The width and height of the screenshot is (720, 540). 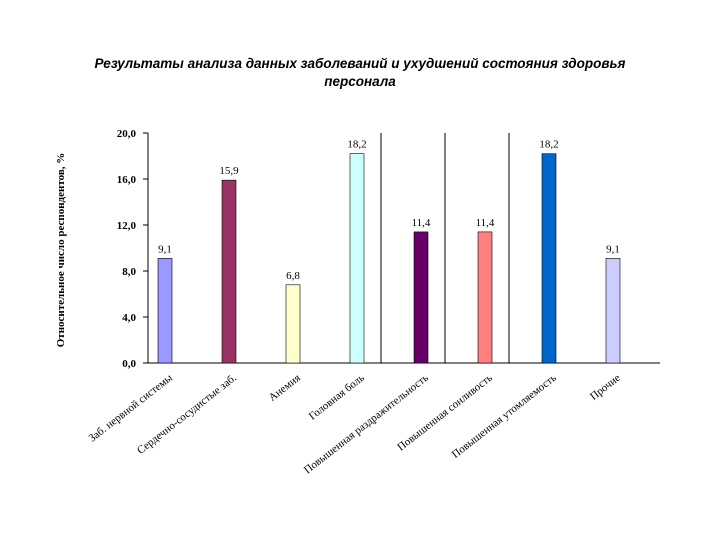 What do you see at coordinates (293, 276) in the screenshot?
I see `data-label: 6,8` at bounding box center [293, 276].